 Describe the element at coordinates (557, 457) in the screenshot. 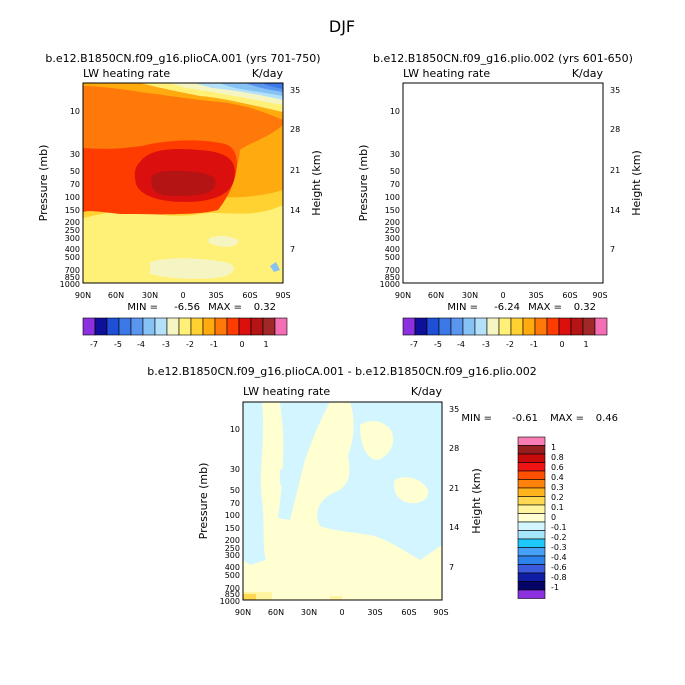

I see `colorbar-label: 0.8` at that location.